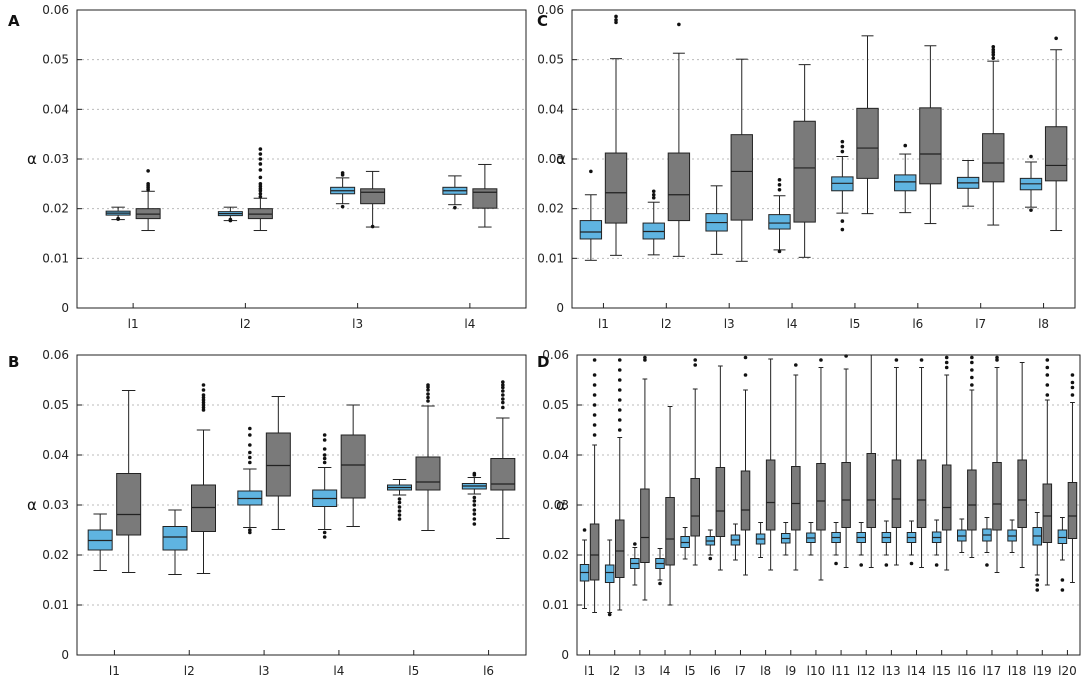 The height and width of the screenshot is (679, 1084). What do you see at coordinates (603, 324) in the screenshot?
I see `x-tick-label: l1` at bounding box center [603, 324].